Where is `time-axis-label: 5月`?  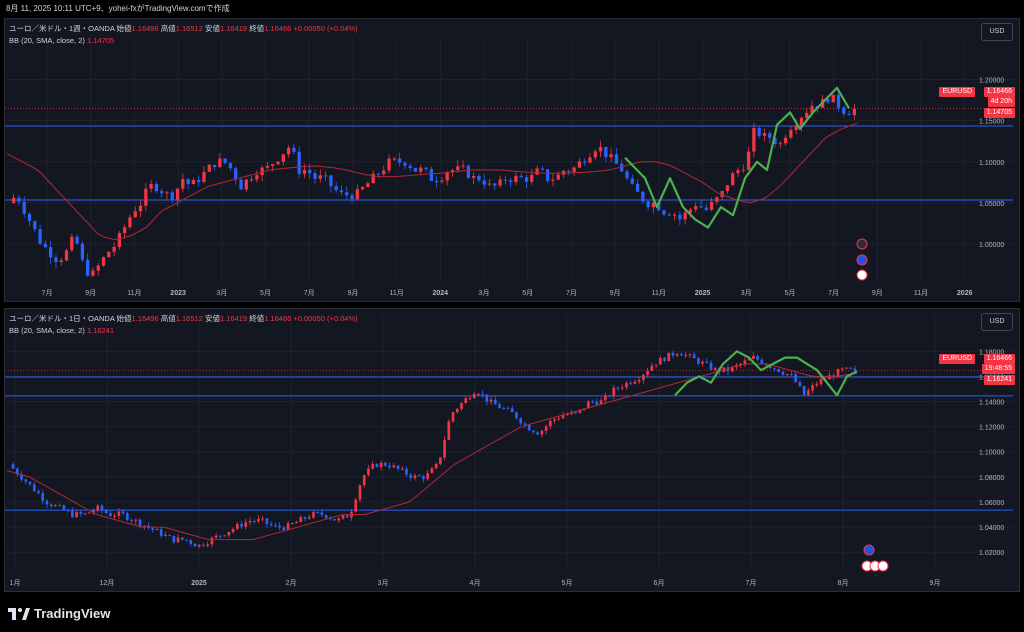
time-axis-label: 5月 is located at coordinates (789, 293).